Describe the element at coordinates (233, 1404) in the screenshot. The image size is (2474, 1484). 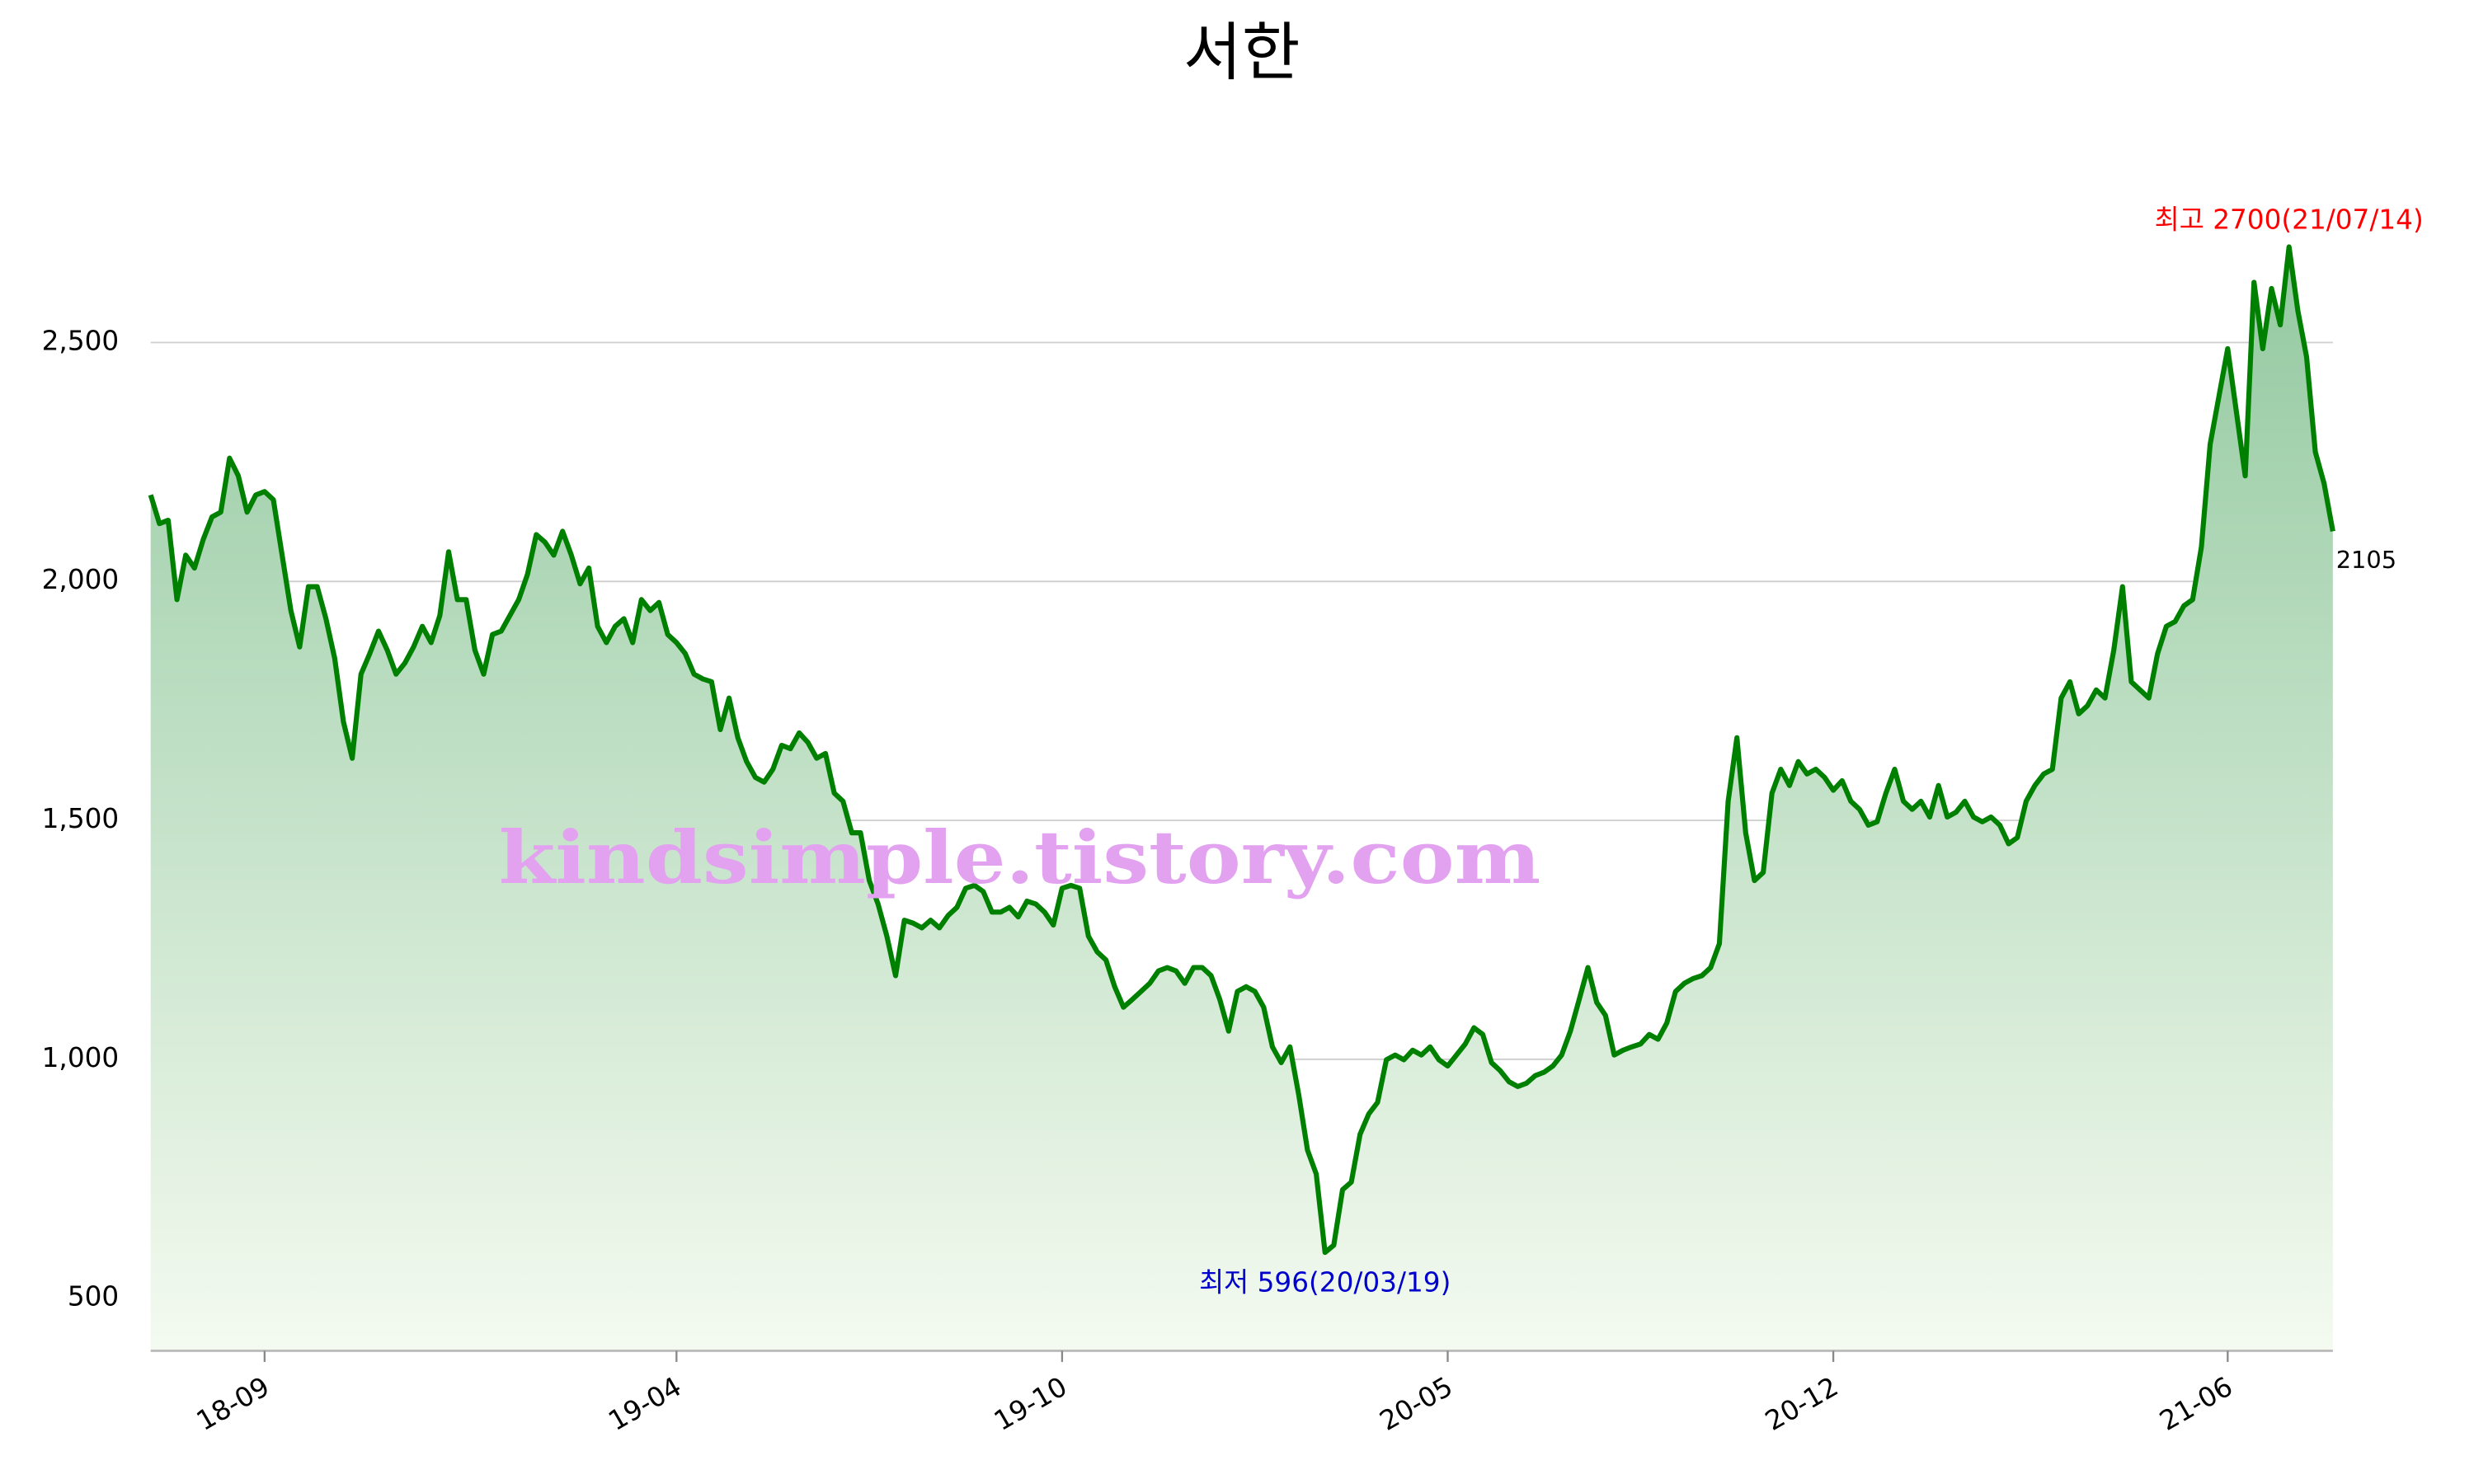
I see `x-tick-label: 18-09` at that location.